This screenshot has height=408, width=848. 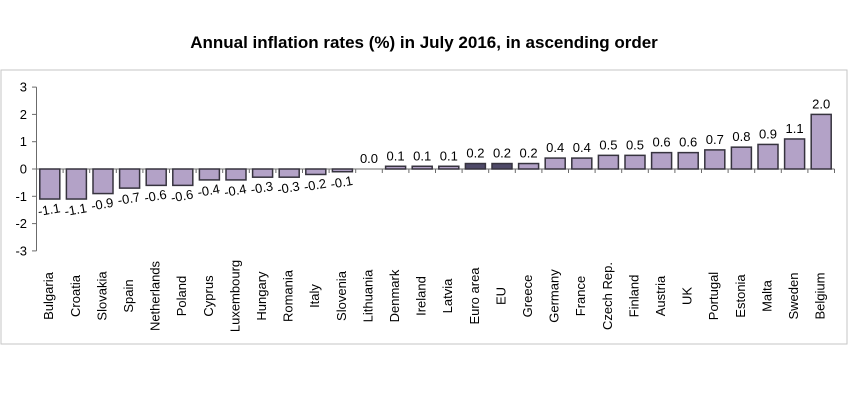 What do you see at coordinates (262, 173) in the screenshot?
I see `bar-hungary` at bounding box center [262, 173].